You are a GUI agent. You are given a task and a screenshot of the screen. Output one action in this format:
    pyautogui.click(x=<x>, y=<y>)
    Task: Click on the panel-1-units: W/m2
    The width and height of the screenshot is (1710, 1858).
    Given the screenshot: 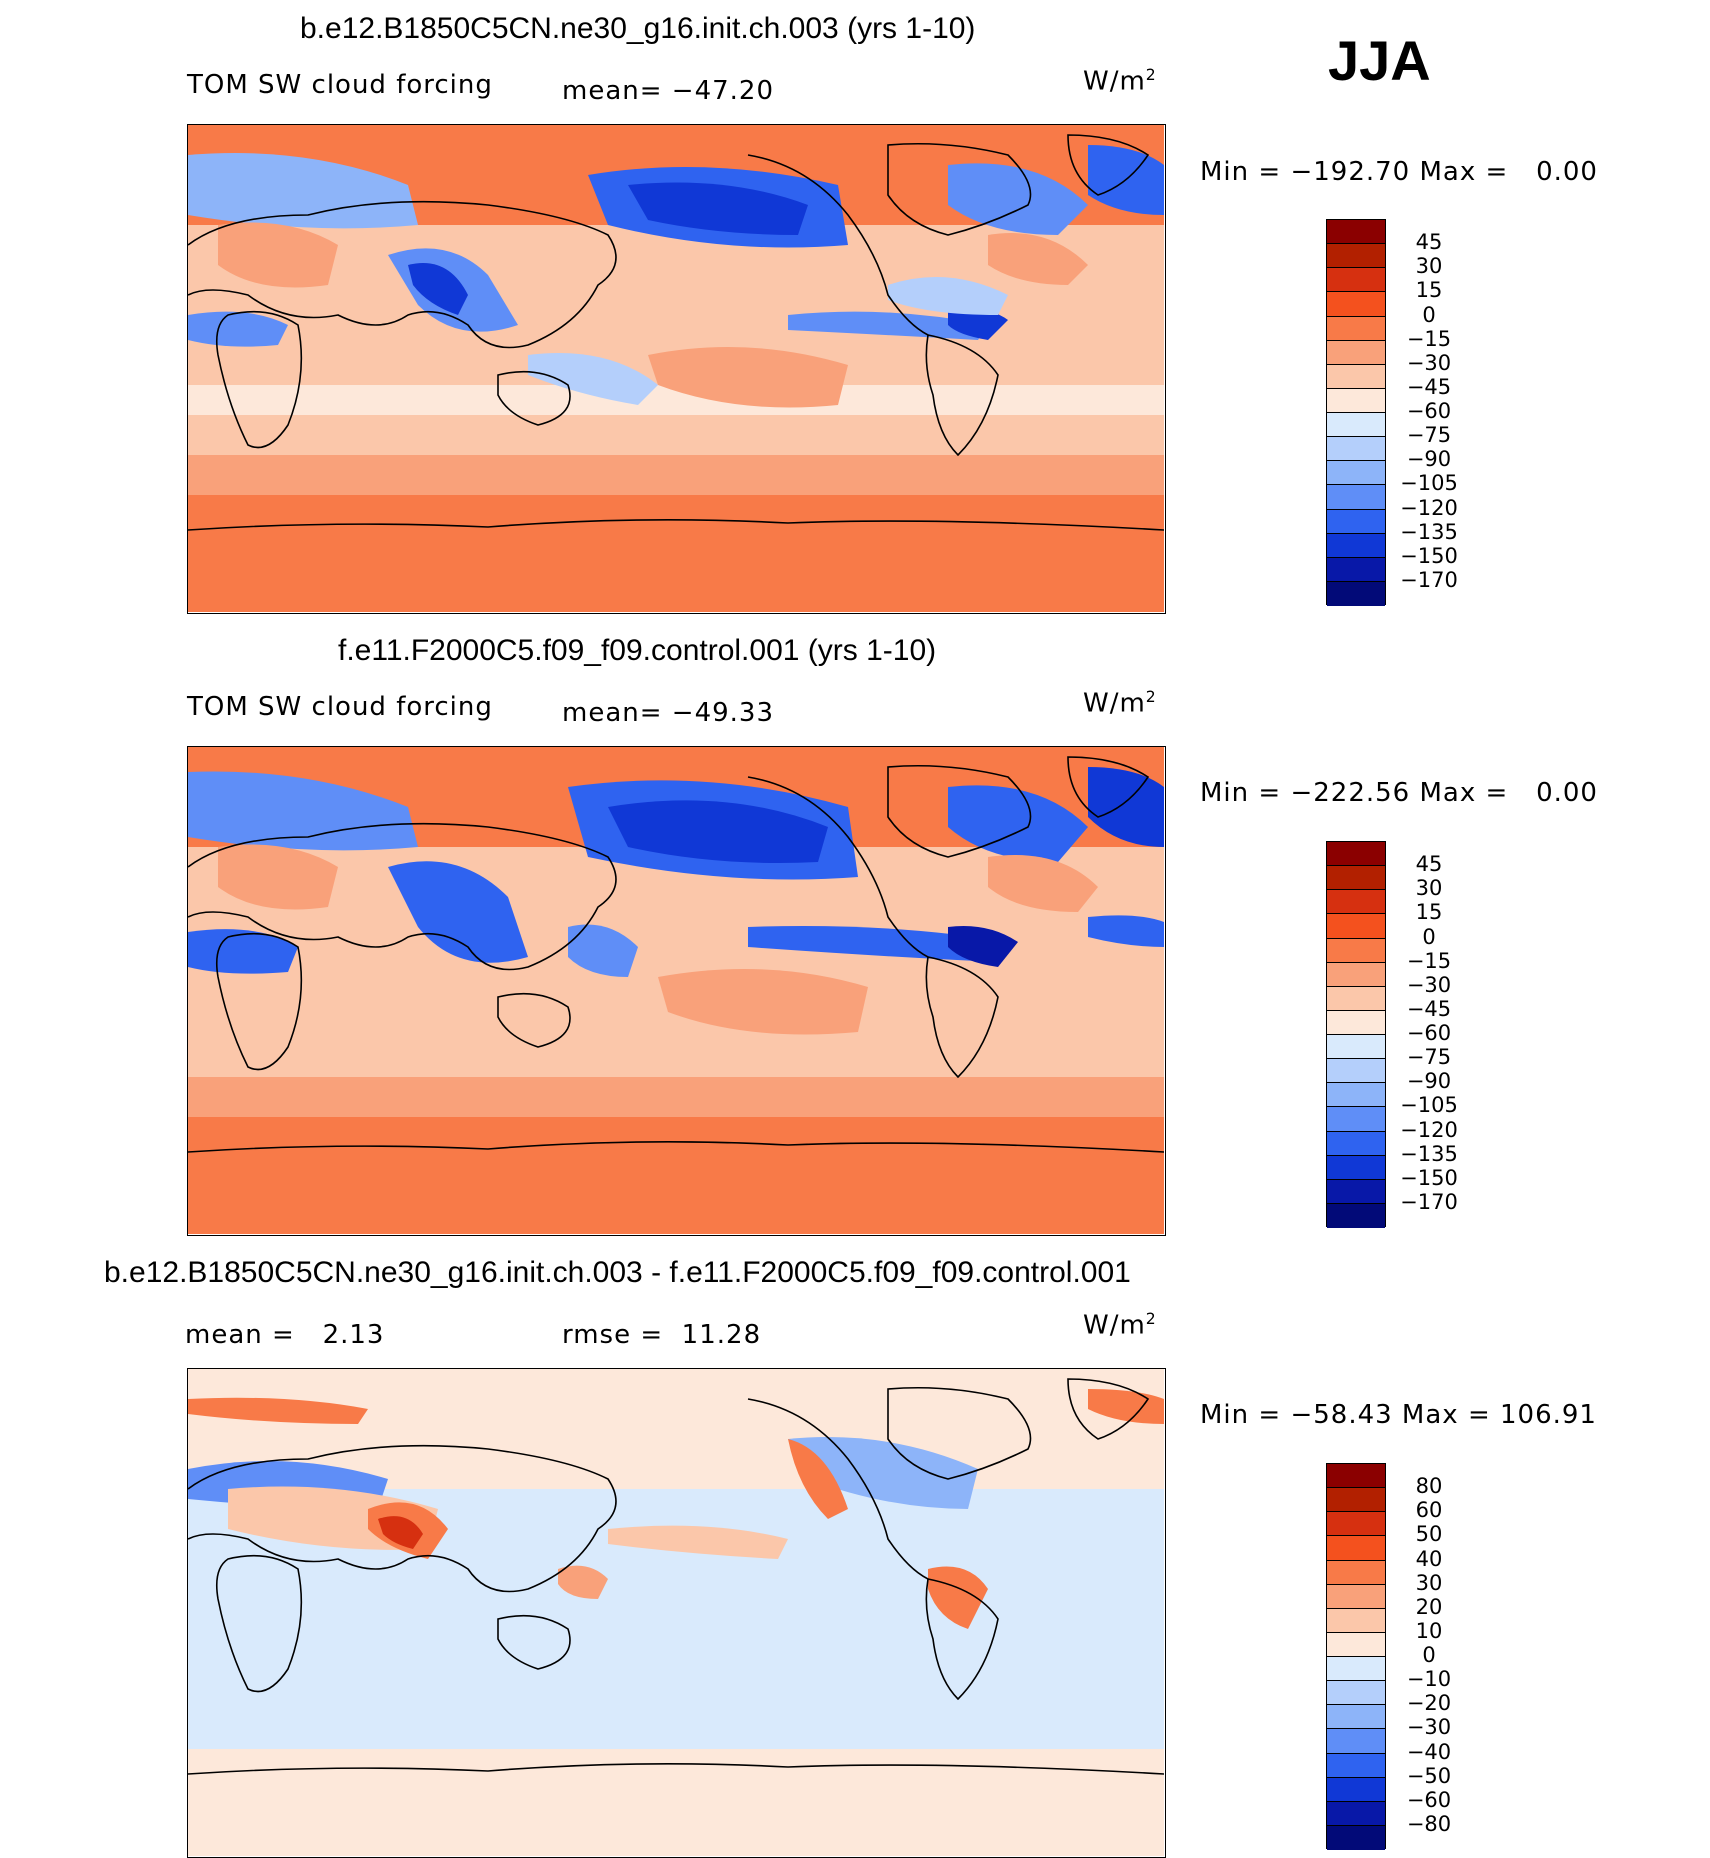 What is the action you would take?
    pyautogui.click(x=1120, y=81)
    